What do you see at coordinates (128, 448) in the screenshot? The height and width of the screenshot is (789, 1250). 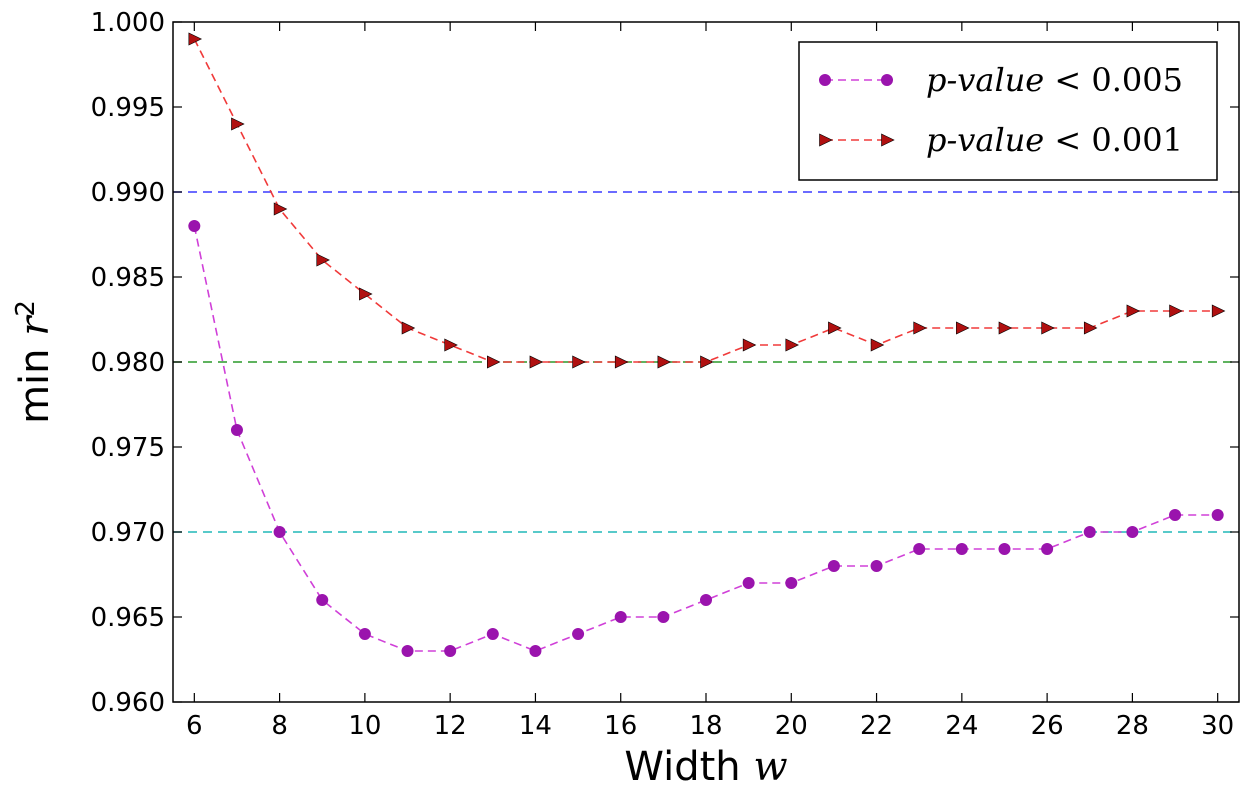 I see `y-tick-label: 0.975` at bounding box center [128, 448].